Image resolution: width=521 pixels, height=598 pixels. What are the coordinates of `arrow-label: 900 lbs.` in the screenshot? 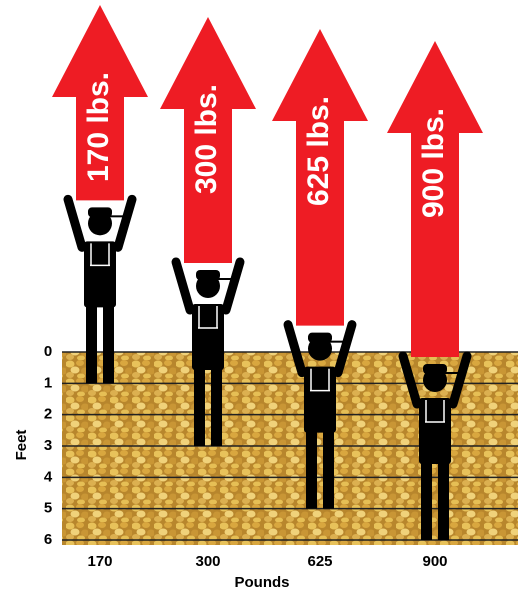 It's located at (433, 163).